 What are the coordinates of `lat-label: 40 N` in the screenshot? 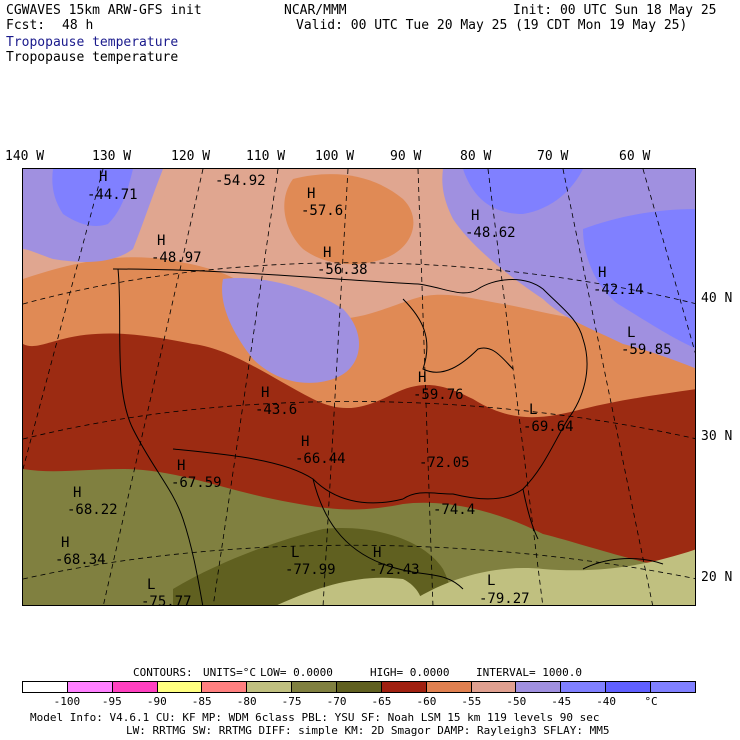 It's located at (717, 298).